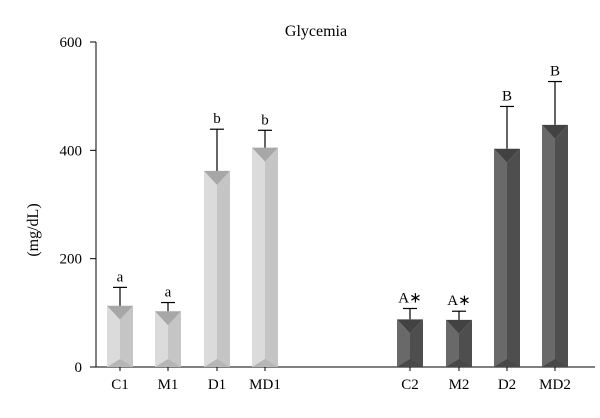 The image size is (600, 418). I want to click on bar-d2, so click(507, 257).